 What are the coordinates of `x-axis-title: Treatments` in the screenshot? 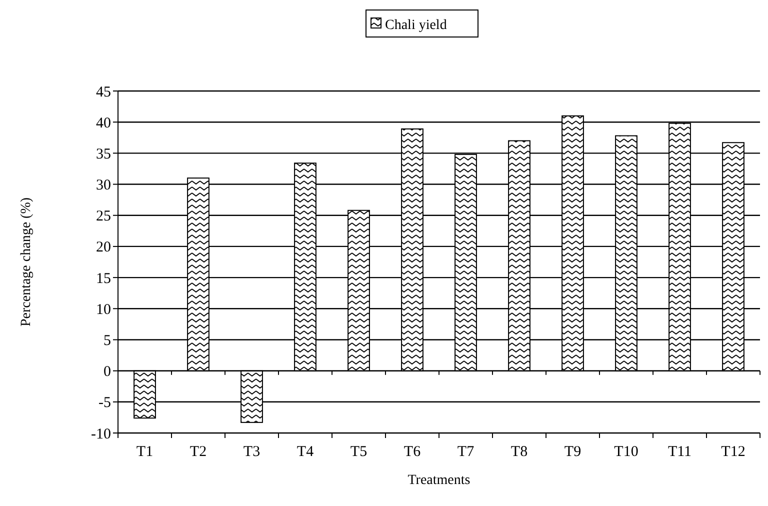 It's located at (439, 480).